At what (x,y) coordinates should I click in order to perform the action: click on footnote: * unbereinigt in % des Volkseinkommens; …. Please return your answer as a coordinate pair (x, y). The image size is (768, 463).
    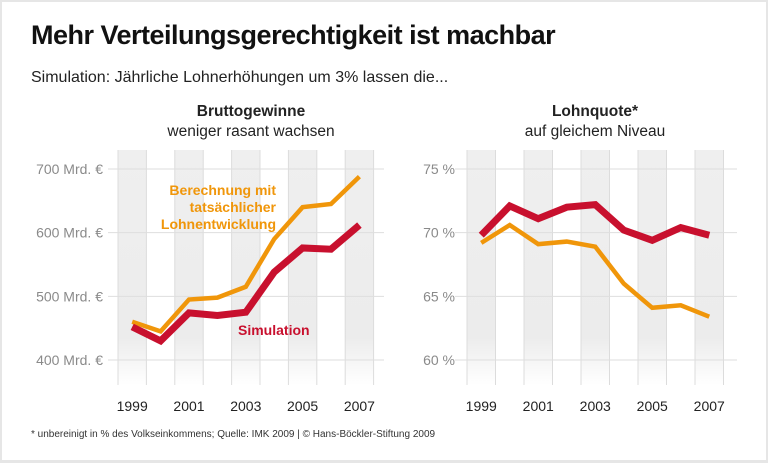
    Looking at the image, I should click on (233, 434).